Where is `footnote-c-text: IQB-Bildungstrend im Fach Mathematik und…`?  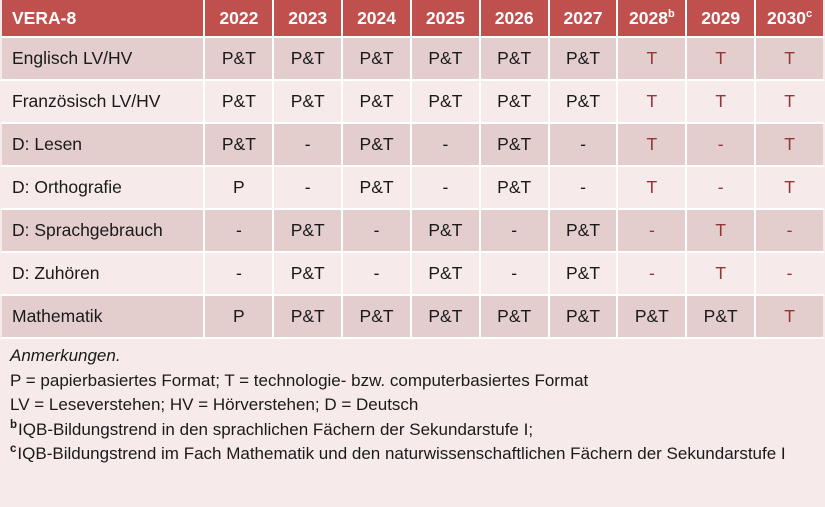
footnote-c-text: IQB-Bildungstrend im Fach Mathematik und… is located at coordinates (401, 453).